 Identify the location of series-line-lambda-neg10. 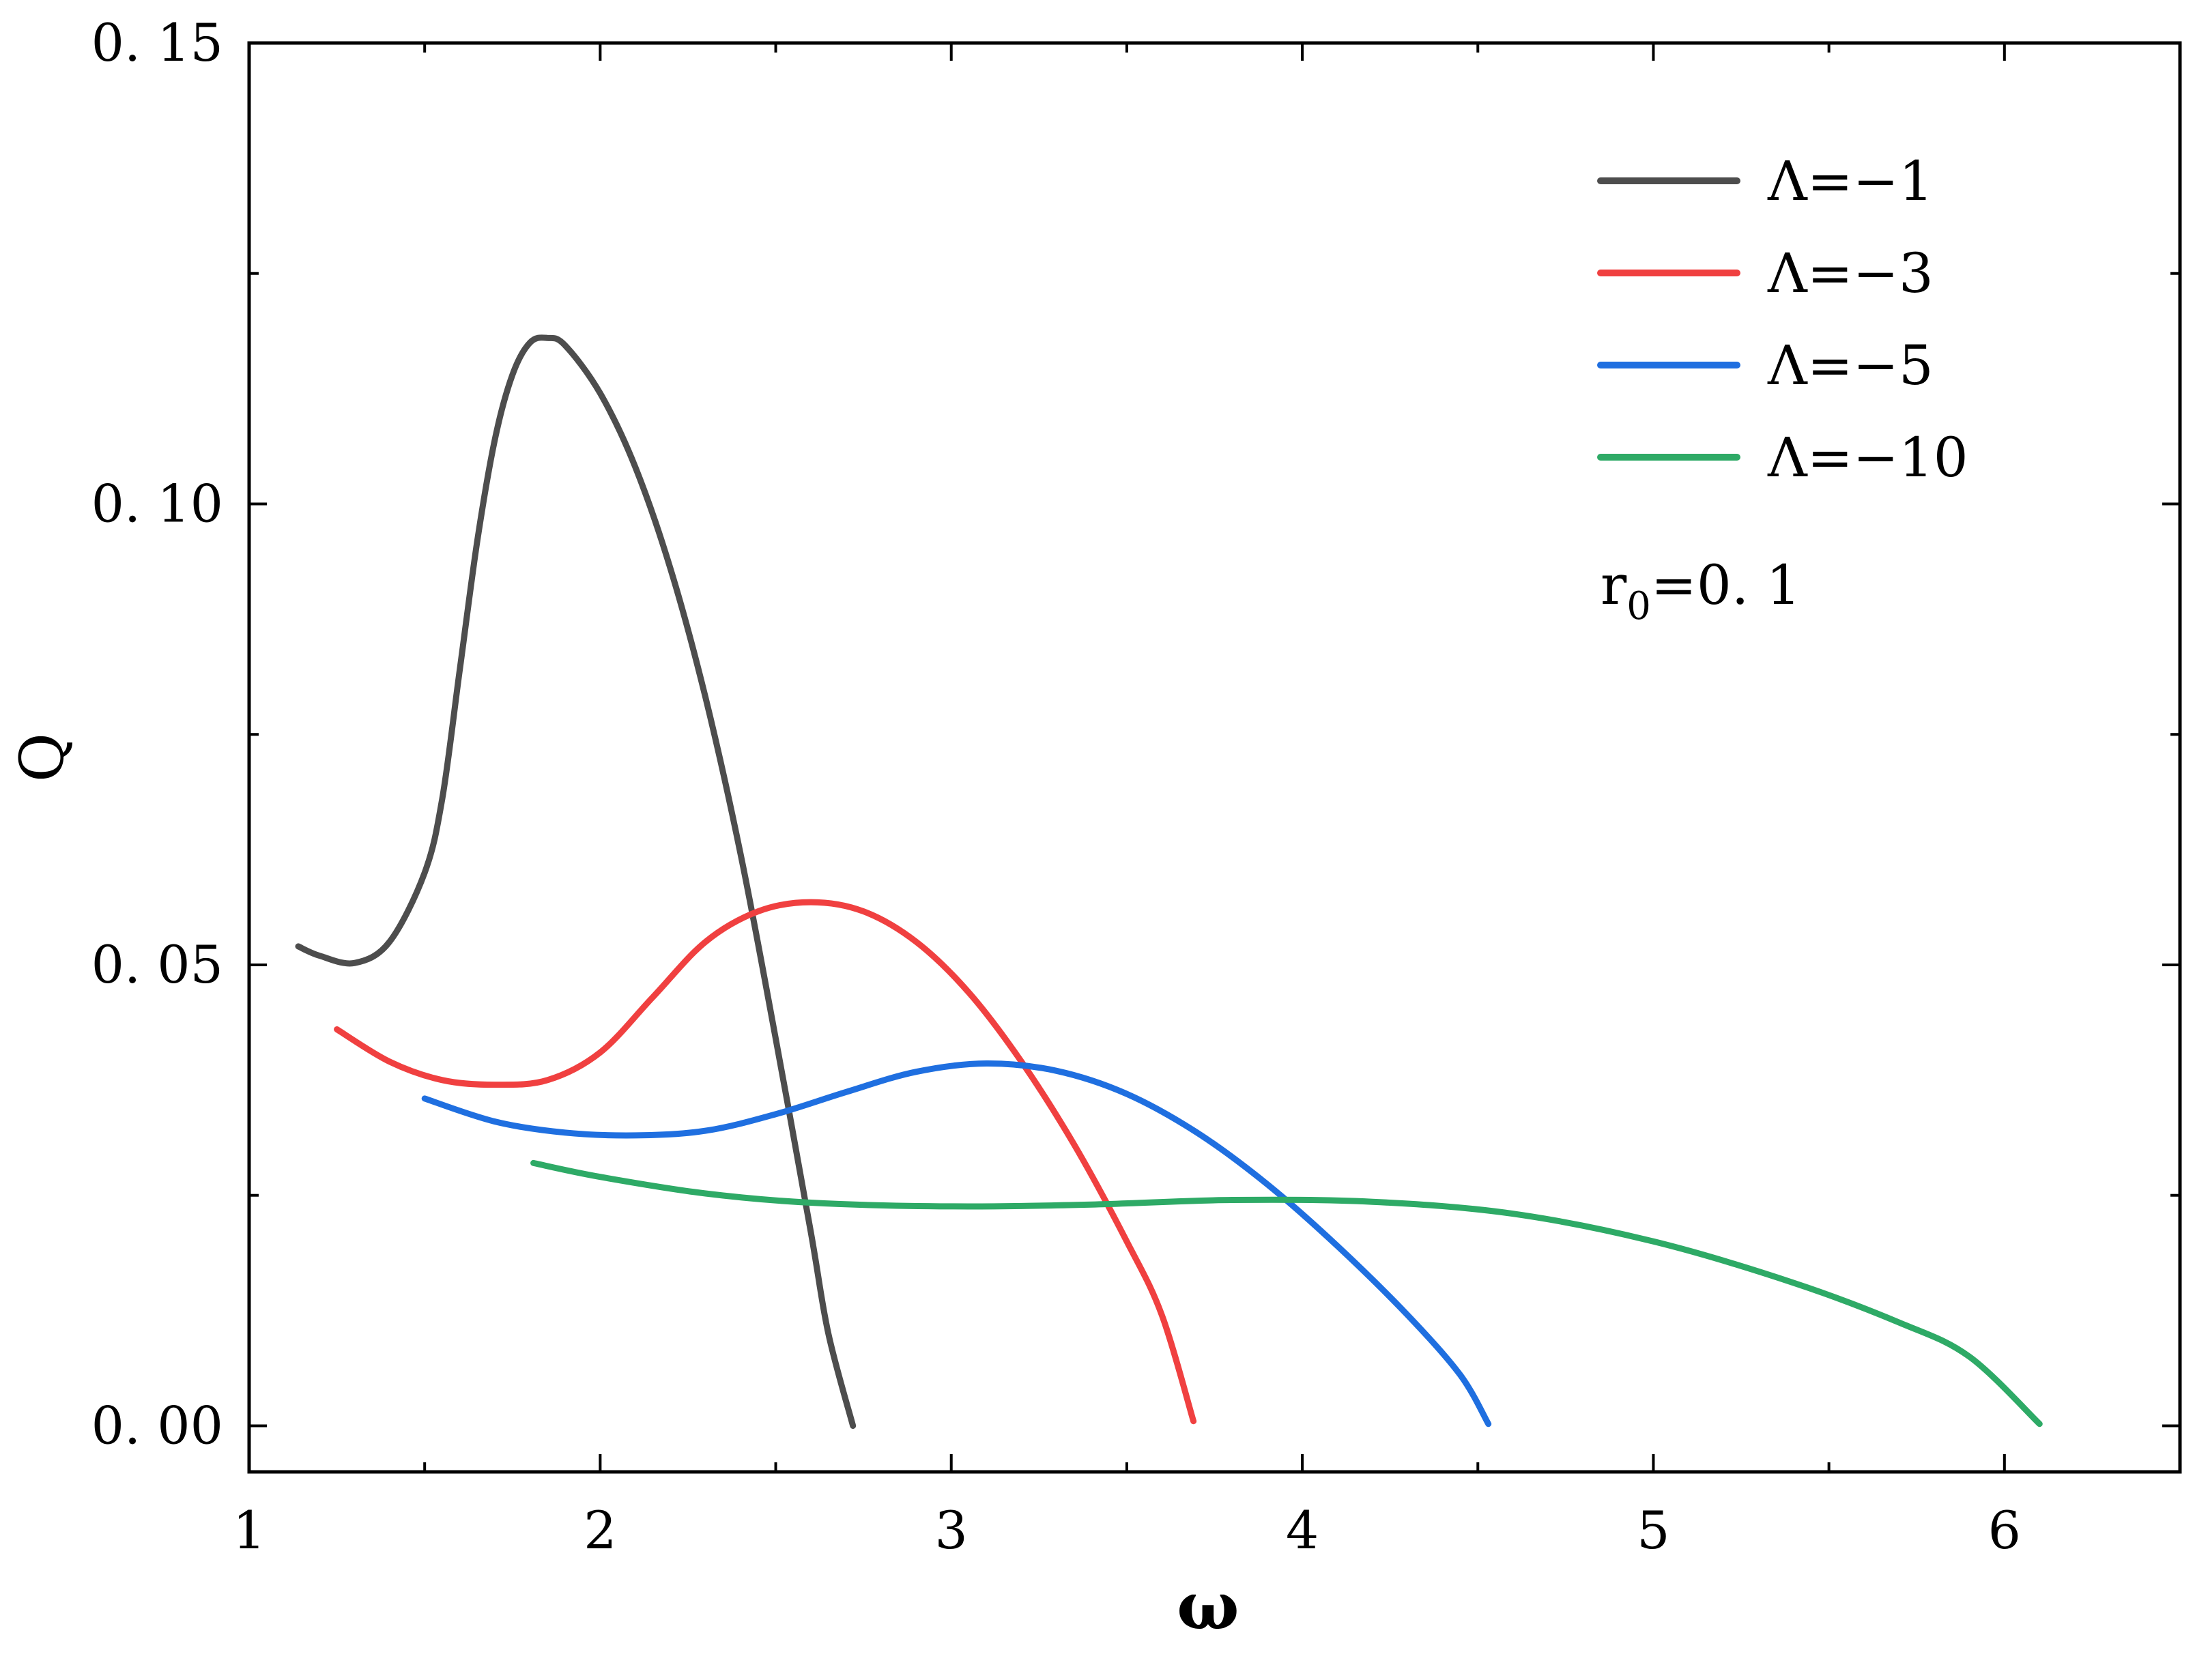
(1286, 1293).